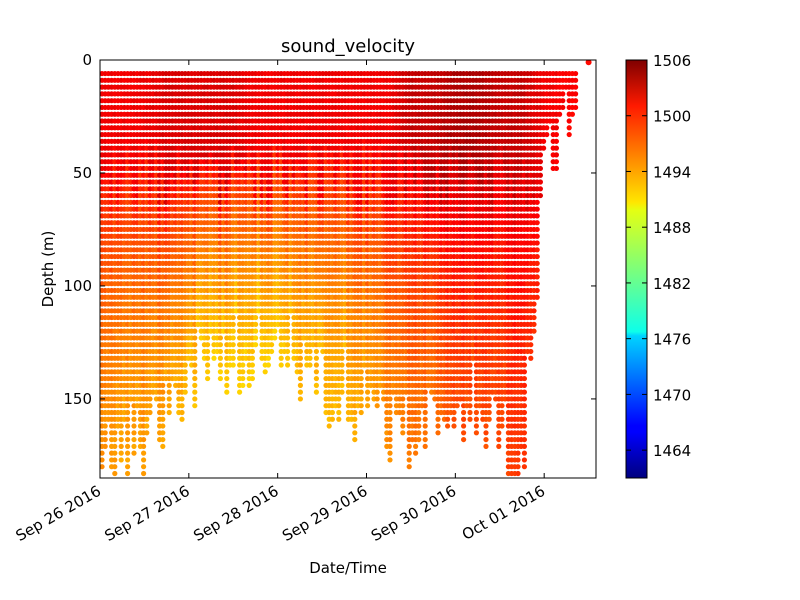  I want to click on chart-title: sound_velocity, so click(348, 46).